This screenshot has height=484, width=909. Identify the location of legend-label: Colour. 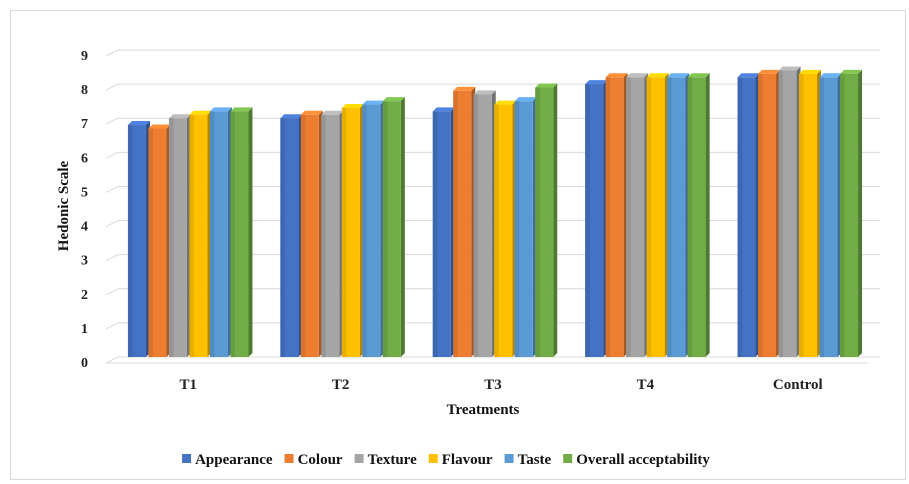
(320, 460).